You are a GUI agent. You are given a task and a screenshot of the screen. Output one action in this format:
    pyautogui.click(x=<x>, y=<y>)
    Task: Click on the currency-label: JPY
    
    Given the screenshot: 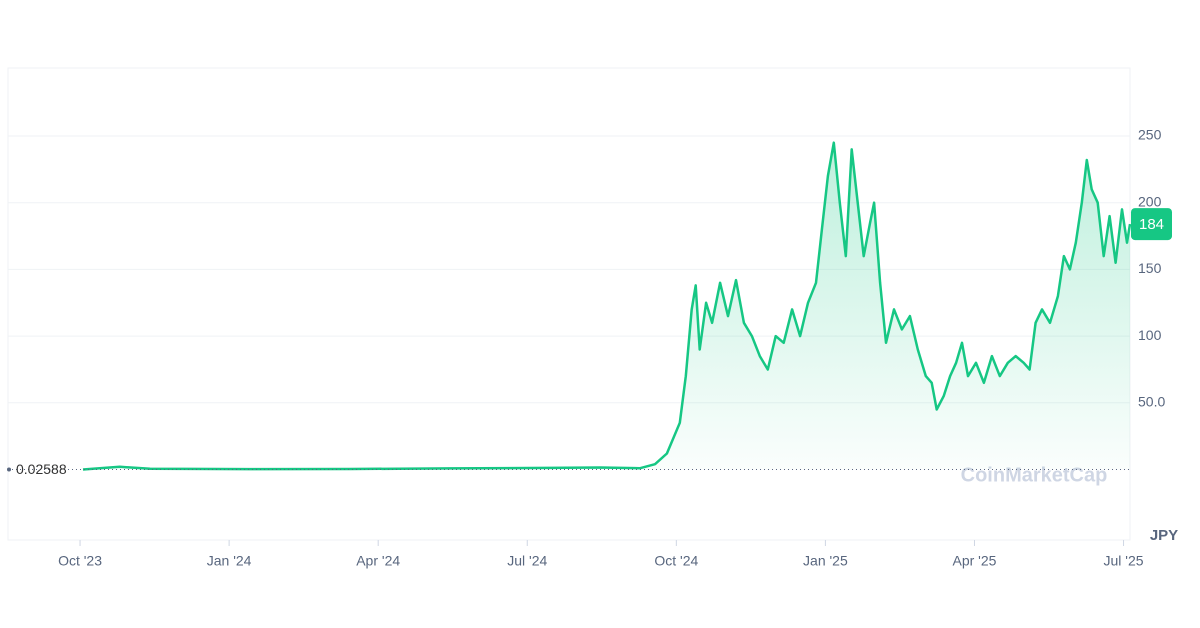 What is the action you would take?
    pyautogui.click(x=1164, y=535)
    